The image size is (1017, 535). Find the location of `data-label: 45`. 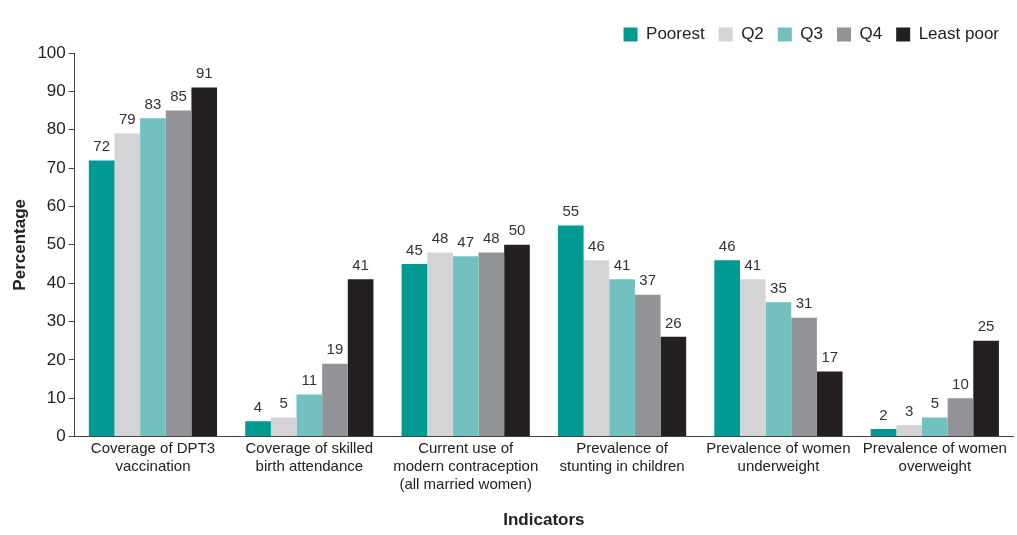

data-label: 45 is located at coordinates (414, 249).